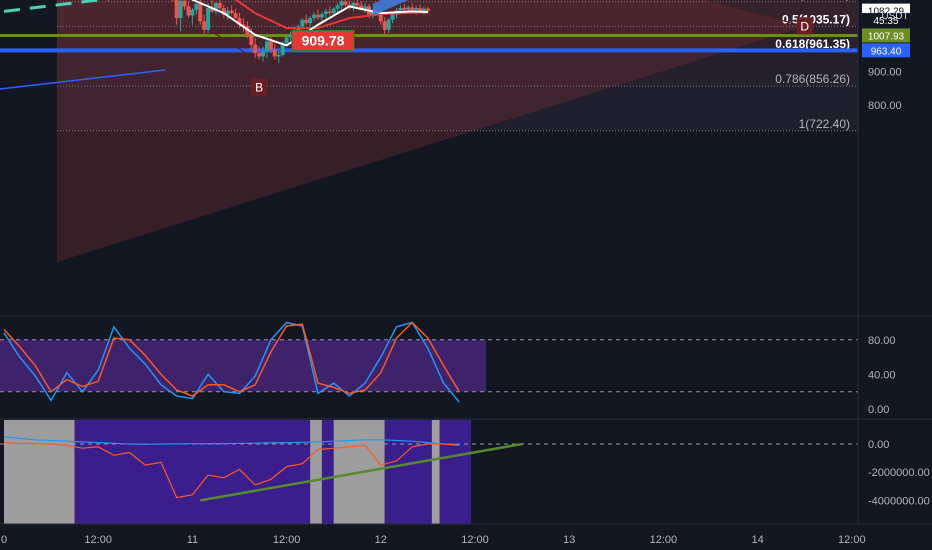 This screenshot has height=550, width=932. I want to click on fib-level-label: 0.786(856.26), so click(812, 79).